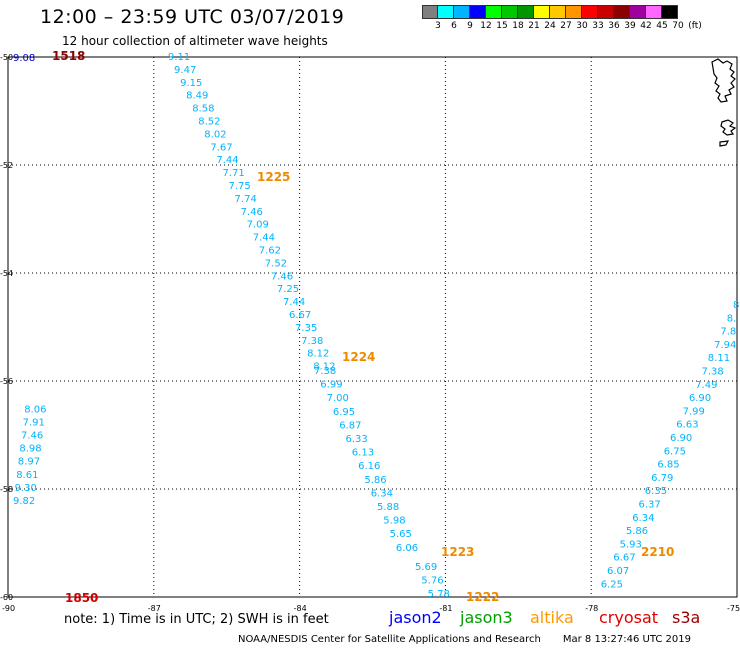 The height and width of the screenshot is (650, 740). Describe the element at coordinates (566, 26) in the screenshot. I see `color-scale-label: 27` at that location.